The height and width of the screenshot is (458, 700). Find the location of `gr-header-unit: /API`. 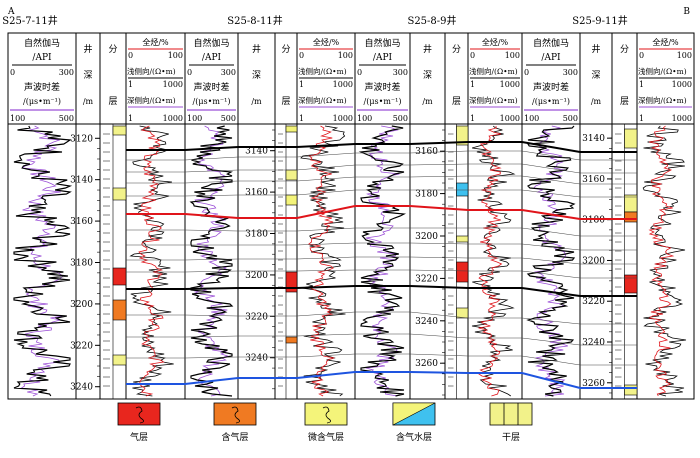

gr-header-unit: /API is located at coordinates (551, 58).